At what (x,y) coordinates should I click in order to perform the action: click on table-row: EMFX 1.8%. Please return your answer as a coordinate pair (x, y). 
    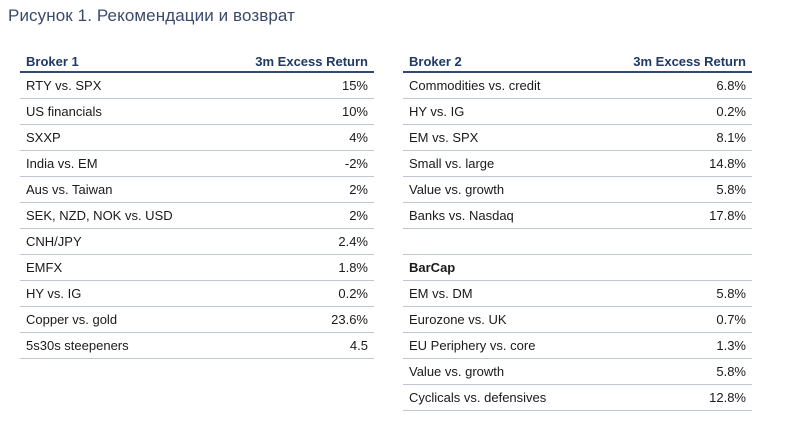
    Looking at the image, I should click on (197, 267).